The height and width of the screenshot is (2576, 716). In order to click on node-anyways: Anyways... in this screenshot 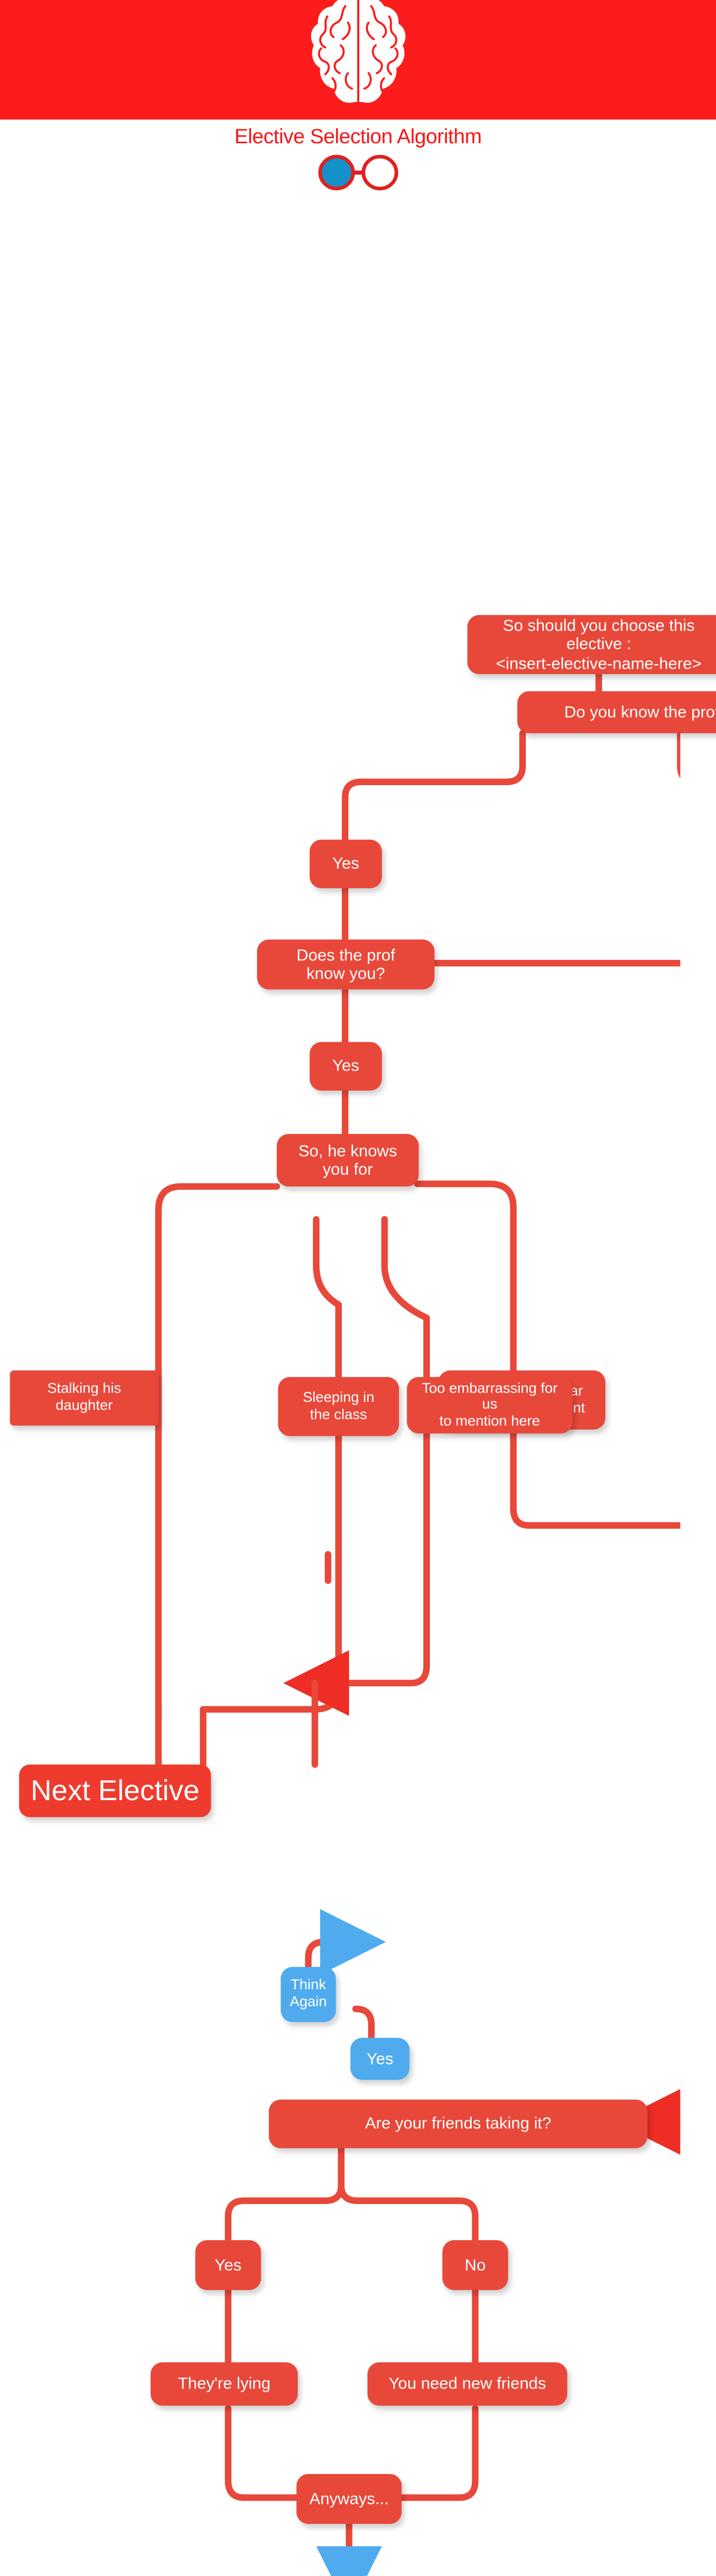, I will do `click(349, 2499)`.